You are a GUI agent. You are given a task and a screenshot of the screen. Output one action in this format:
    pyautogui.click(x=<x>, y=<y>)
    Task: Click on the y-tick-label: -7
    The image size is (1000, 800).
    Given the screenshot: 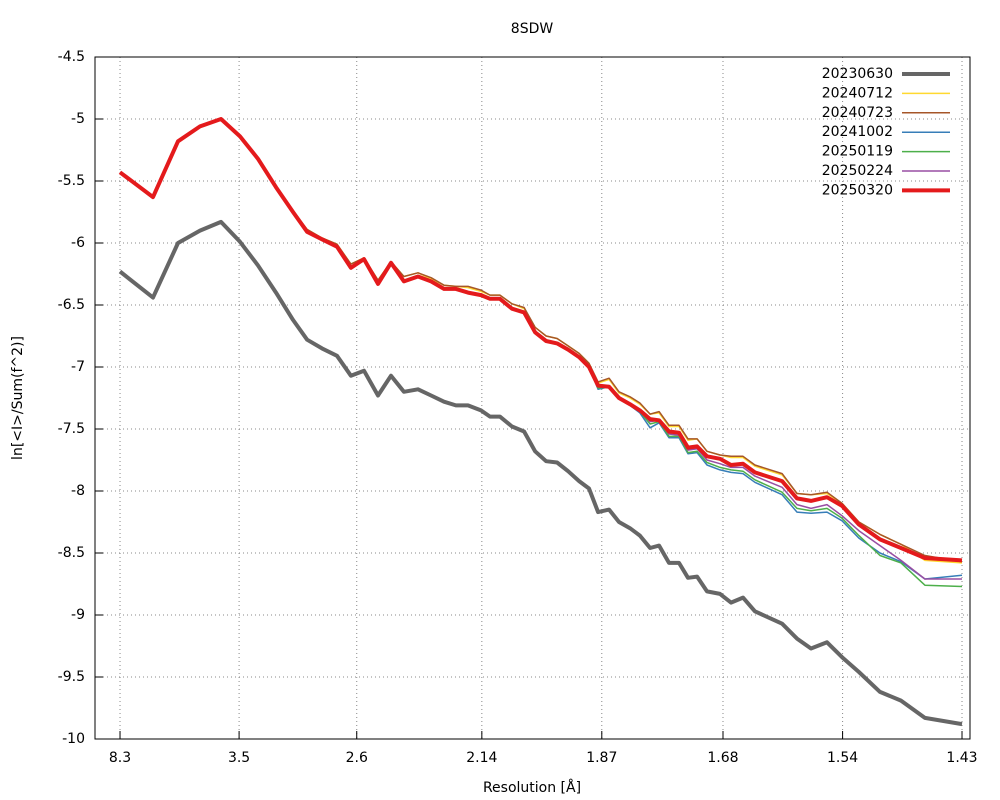 What is the action you would take?
    pyautogui.click(x=78, y=367)
    